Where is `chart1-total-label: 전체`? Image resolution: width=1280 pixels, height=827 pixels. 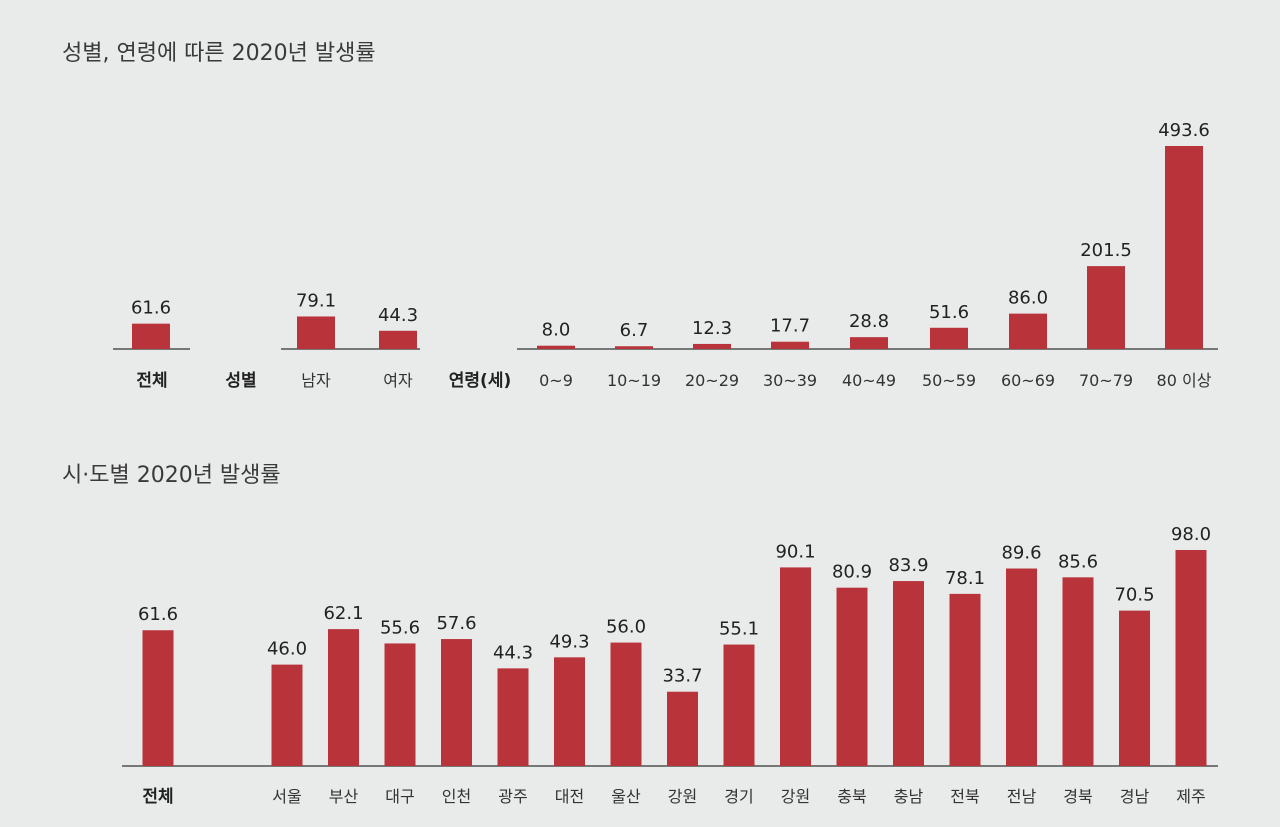 chart1-total-label: 전체 is located at coordinates (151, 381).